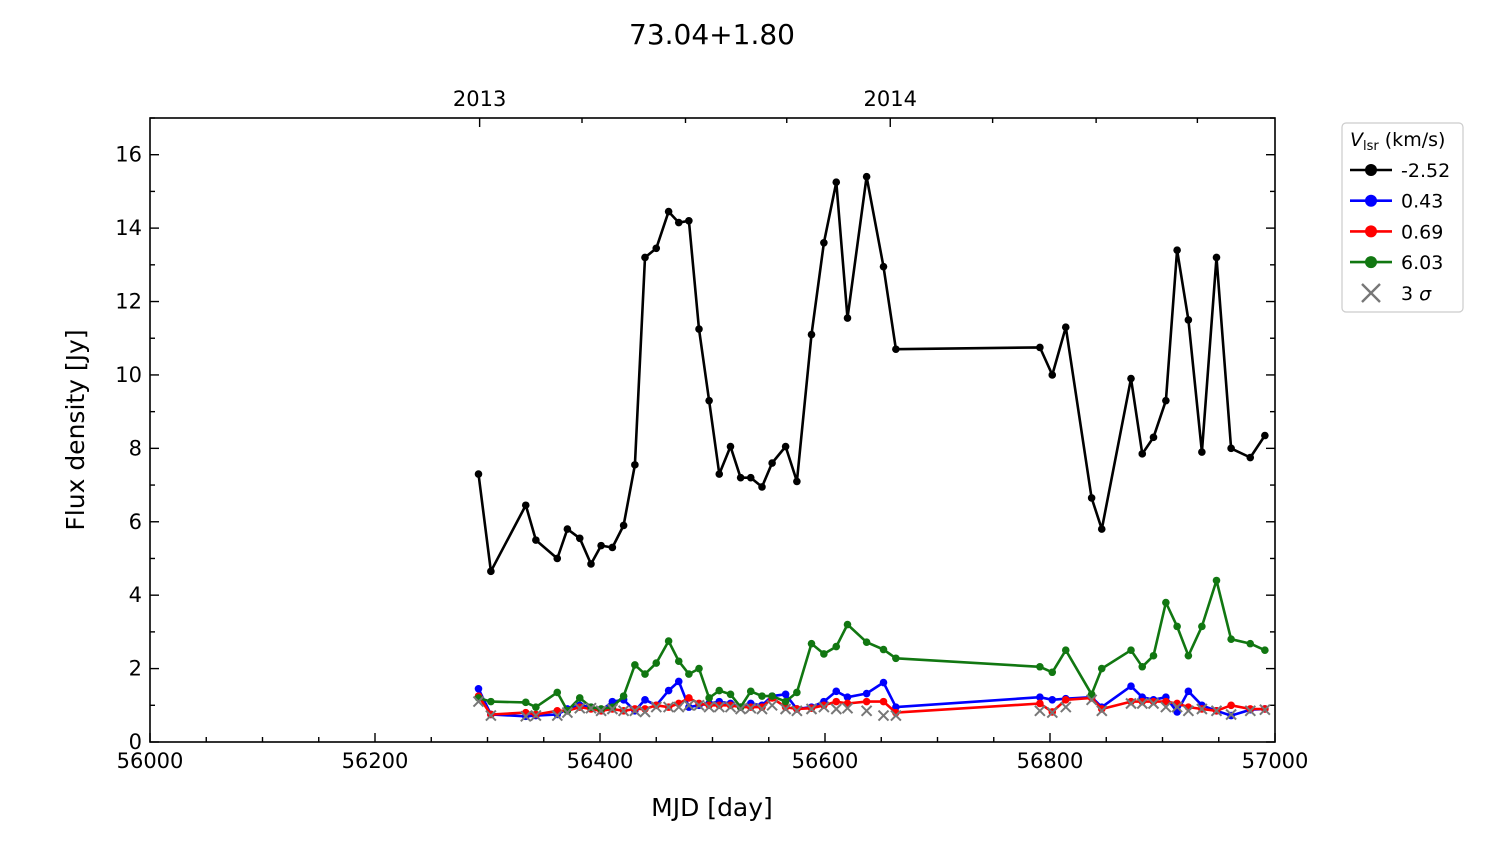 This screenshot has height=849, width=1500. I want to click on y-tick-label: 4, so click(135, 595).